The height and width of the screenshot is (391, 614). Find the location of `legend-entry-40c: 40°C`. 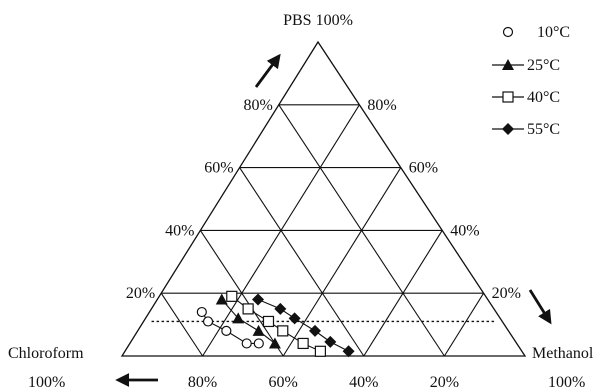

legend-entry-40c: 40°C is located at coordinates (526, 97).